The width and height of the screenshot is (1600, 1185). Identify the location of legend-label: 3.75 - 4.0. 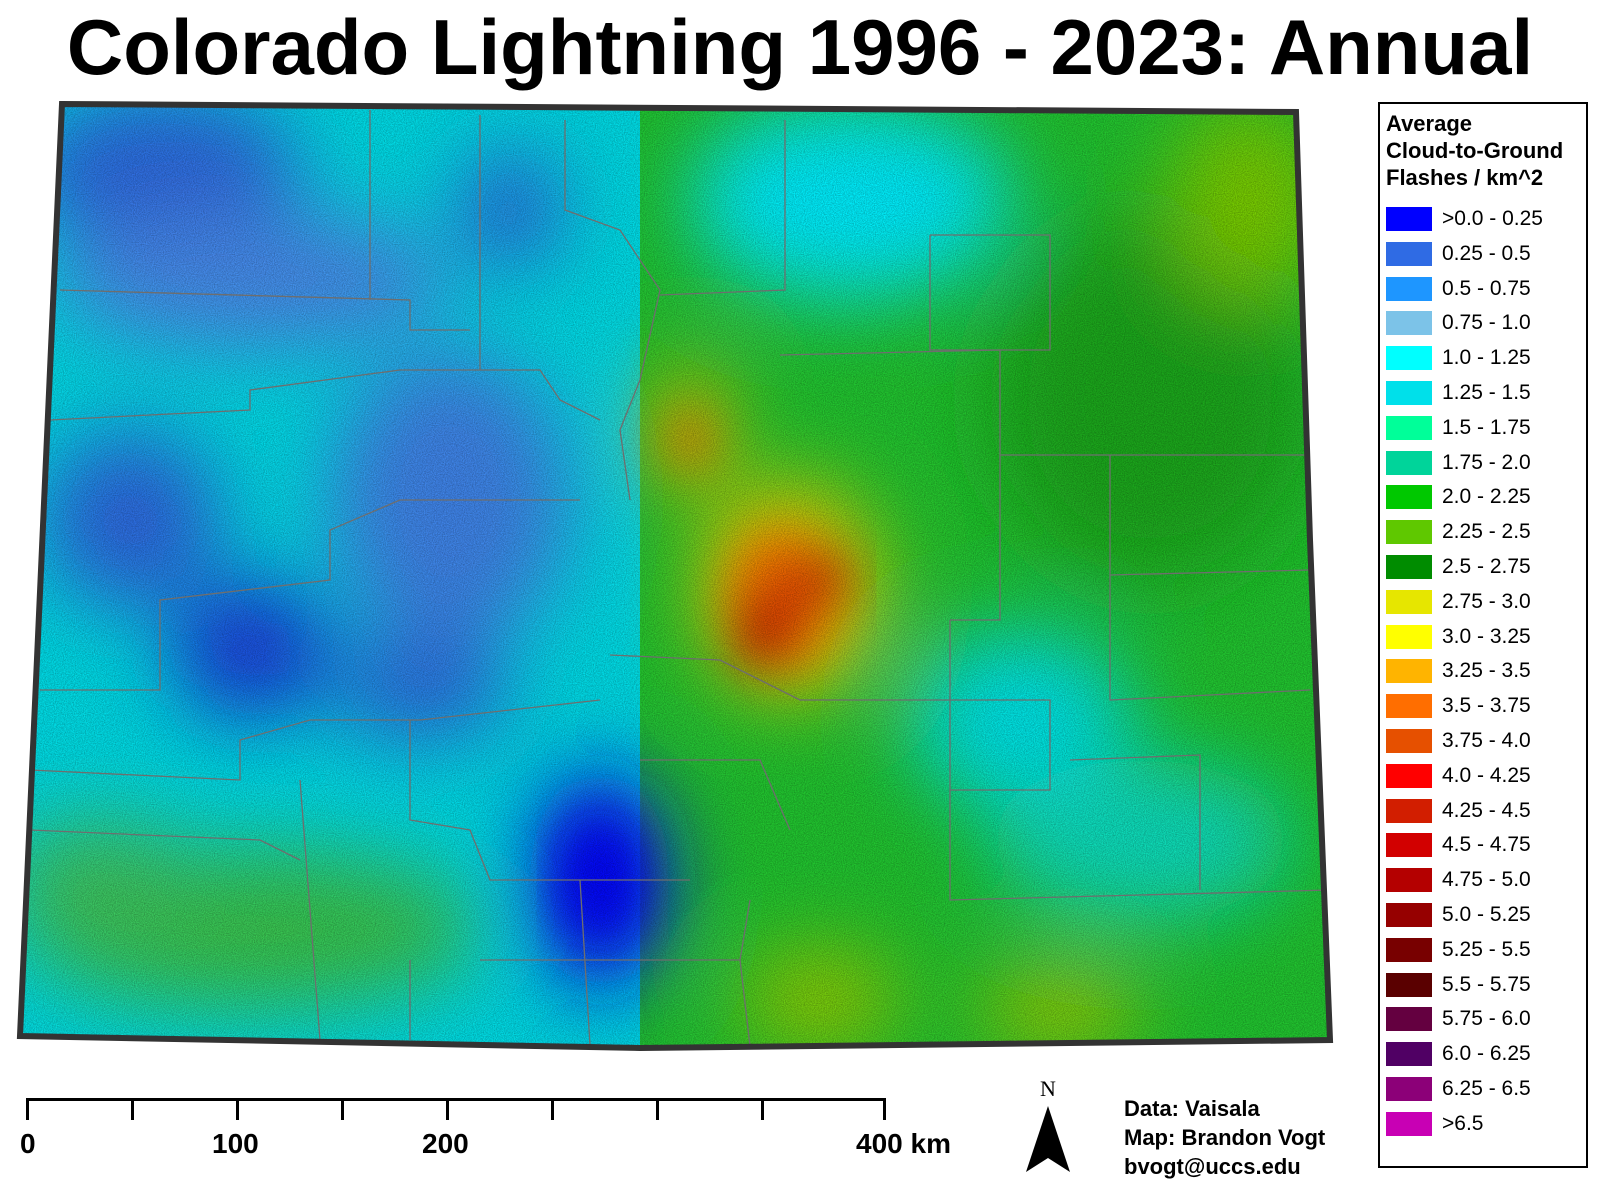
(1486, 740).